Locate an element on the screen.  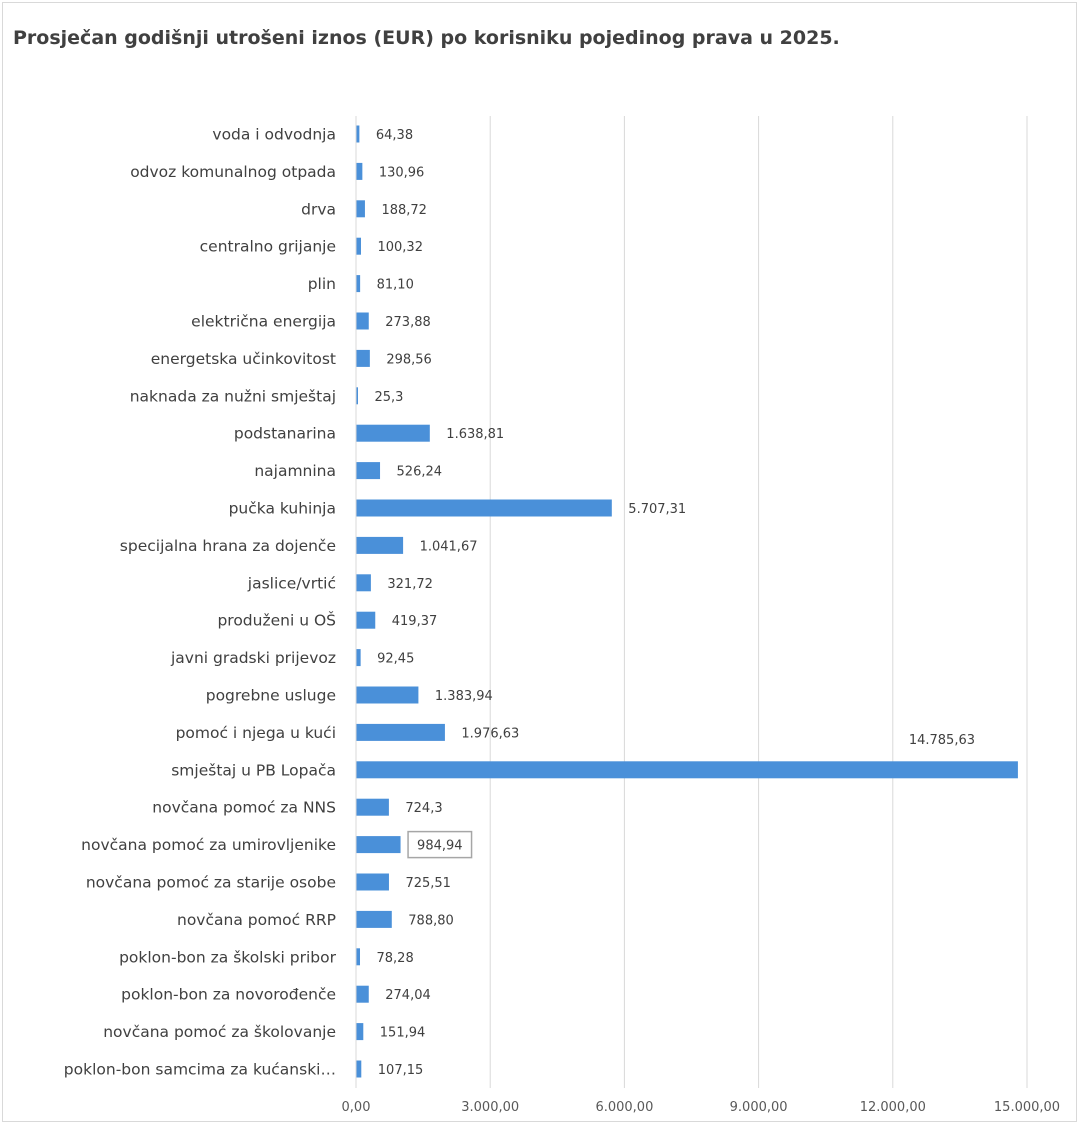
value-label: 151,94 is located at coordinates (403, 1033).